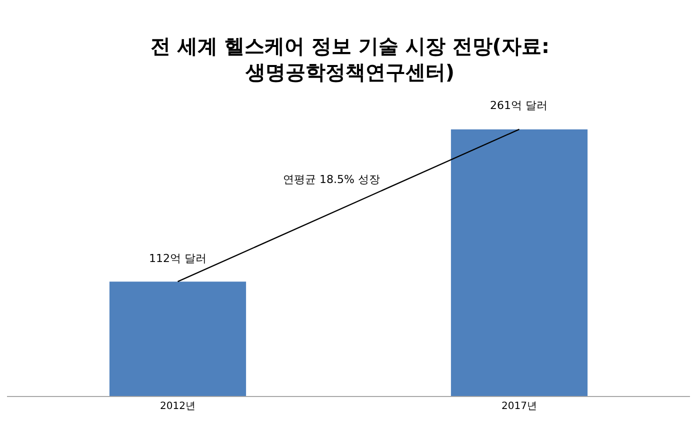  Describe the element at coordinates (350, 59) in the screenshot. I see `chart-title: 전 세계 헬스케어 정보 기술 시장 전망(자료: 생명공학정책연구센터)` at that location.